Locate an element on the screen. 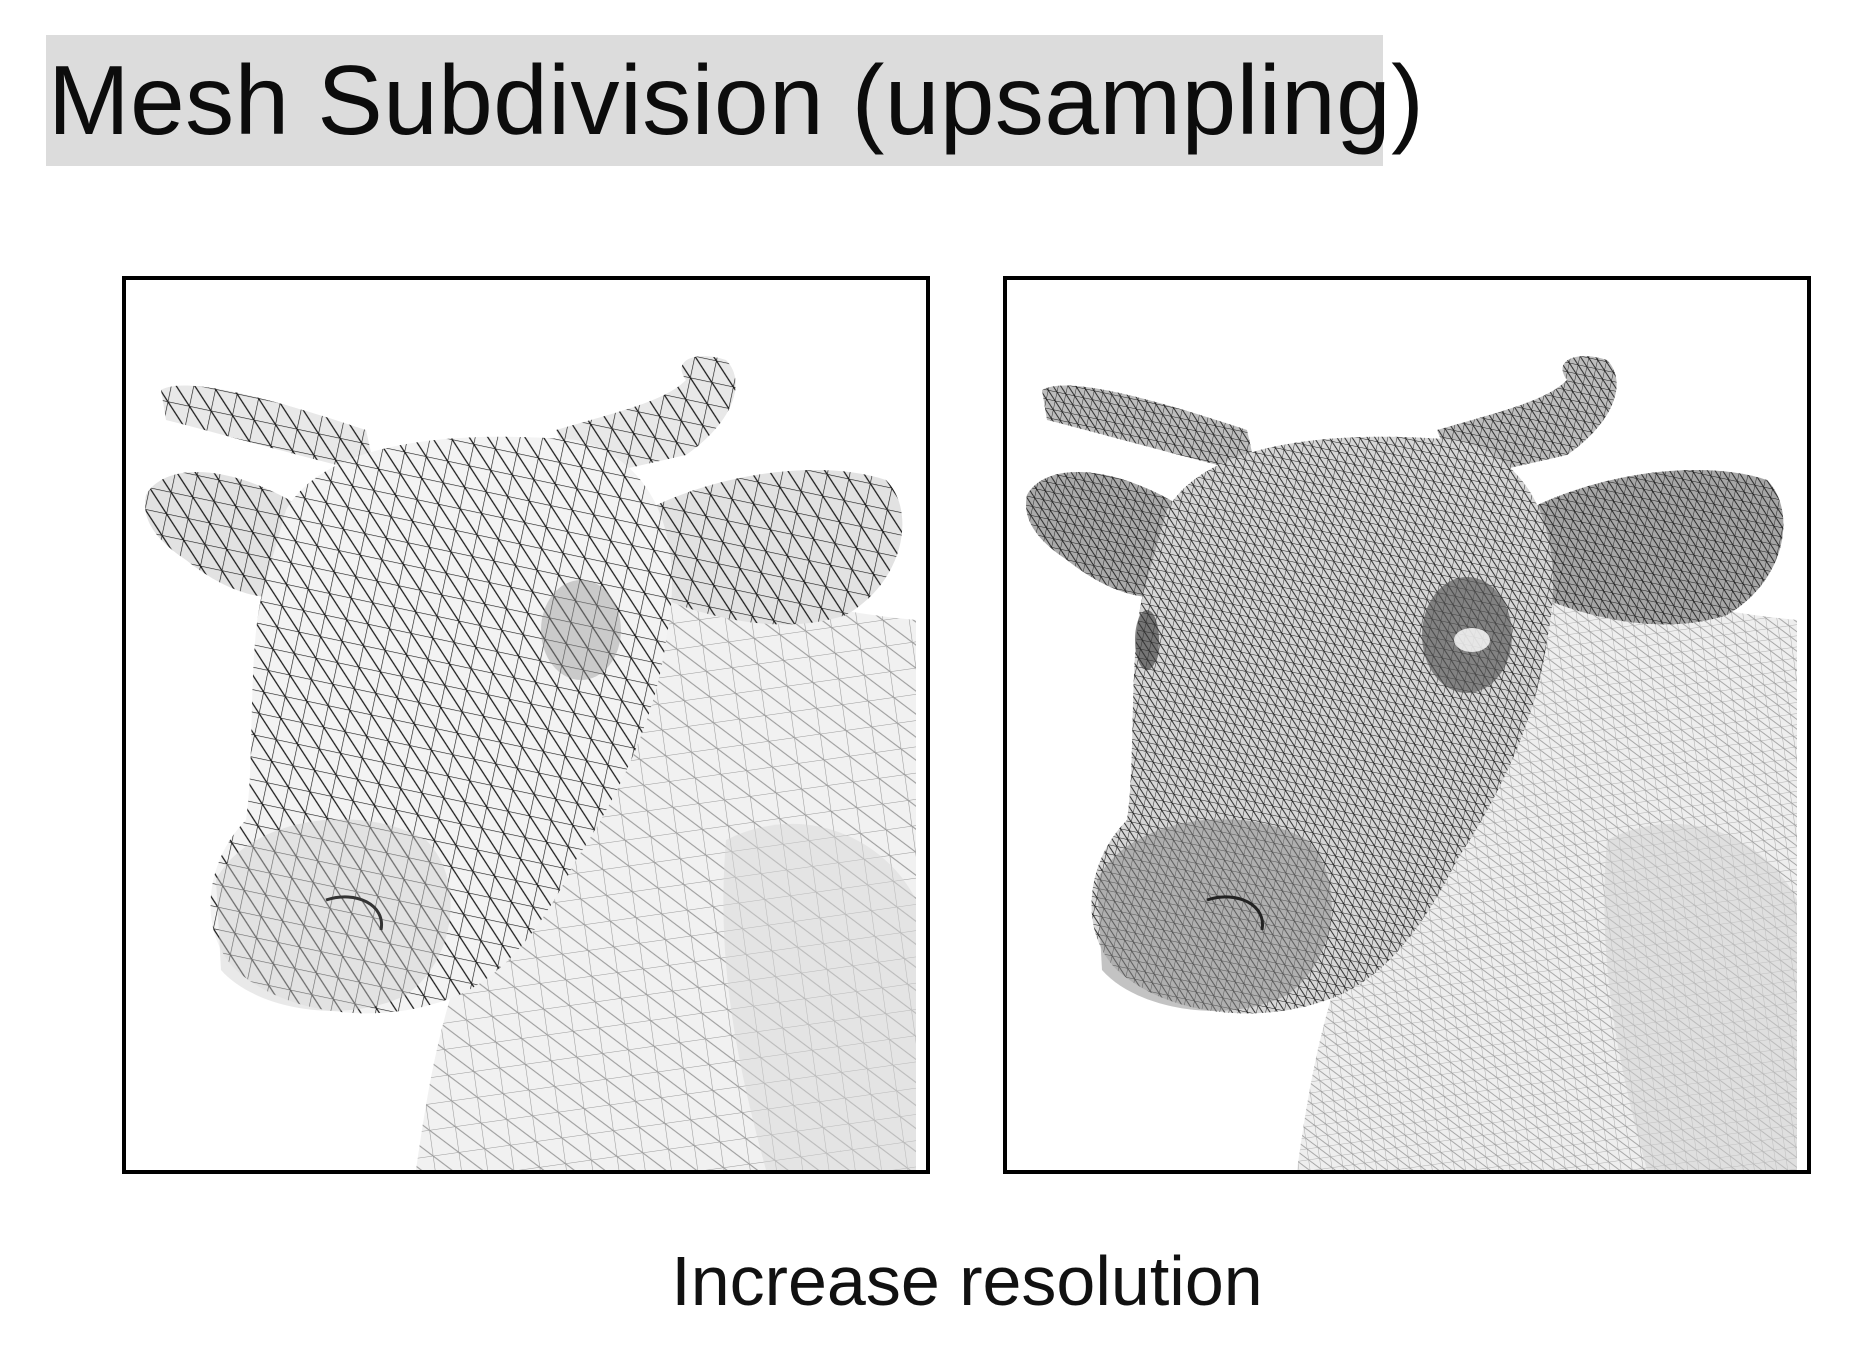  title-banner: Mesh Subdivision (upsampling) is located at coordinates (735, 100).